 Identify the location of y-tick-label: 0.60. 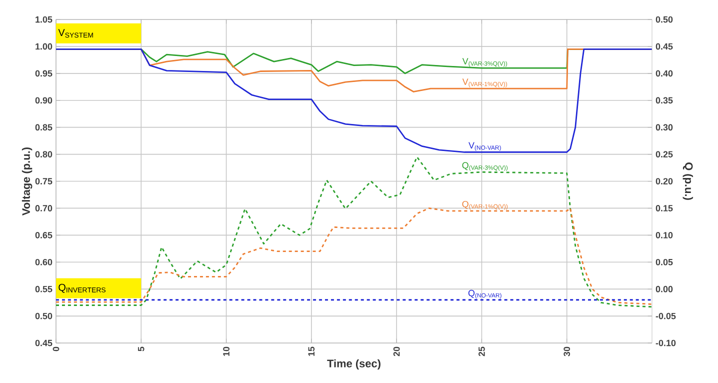
(43, 262).